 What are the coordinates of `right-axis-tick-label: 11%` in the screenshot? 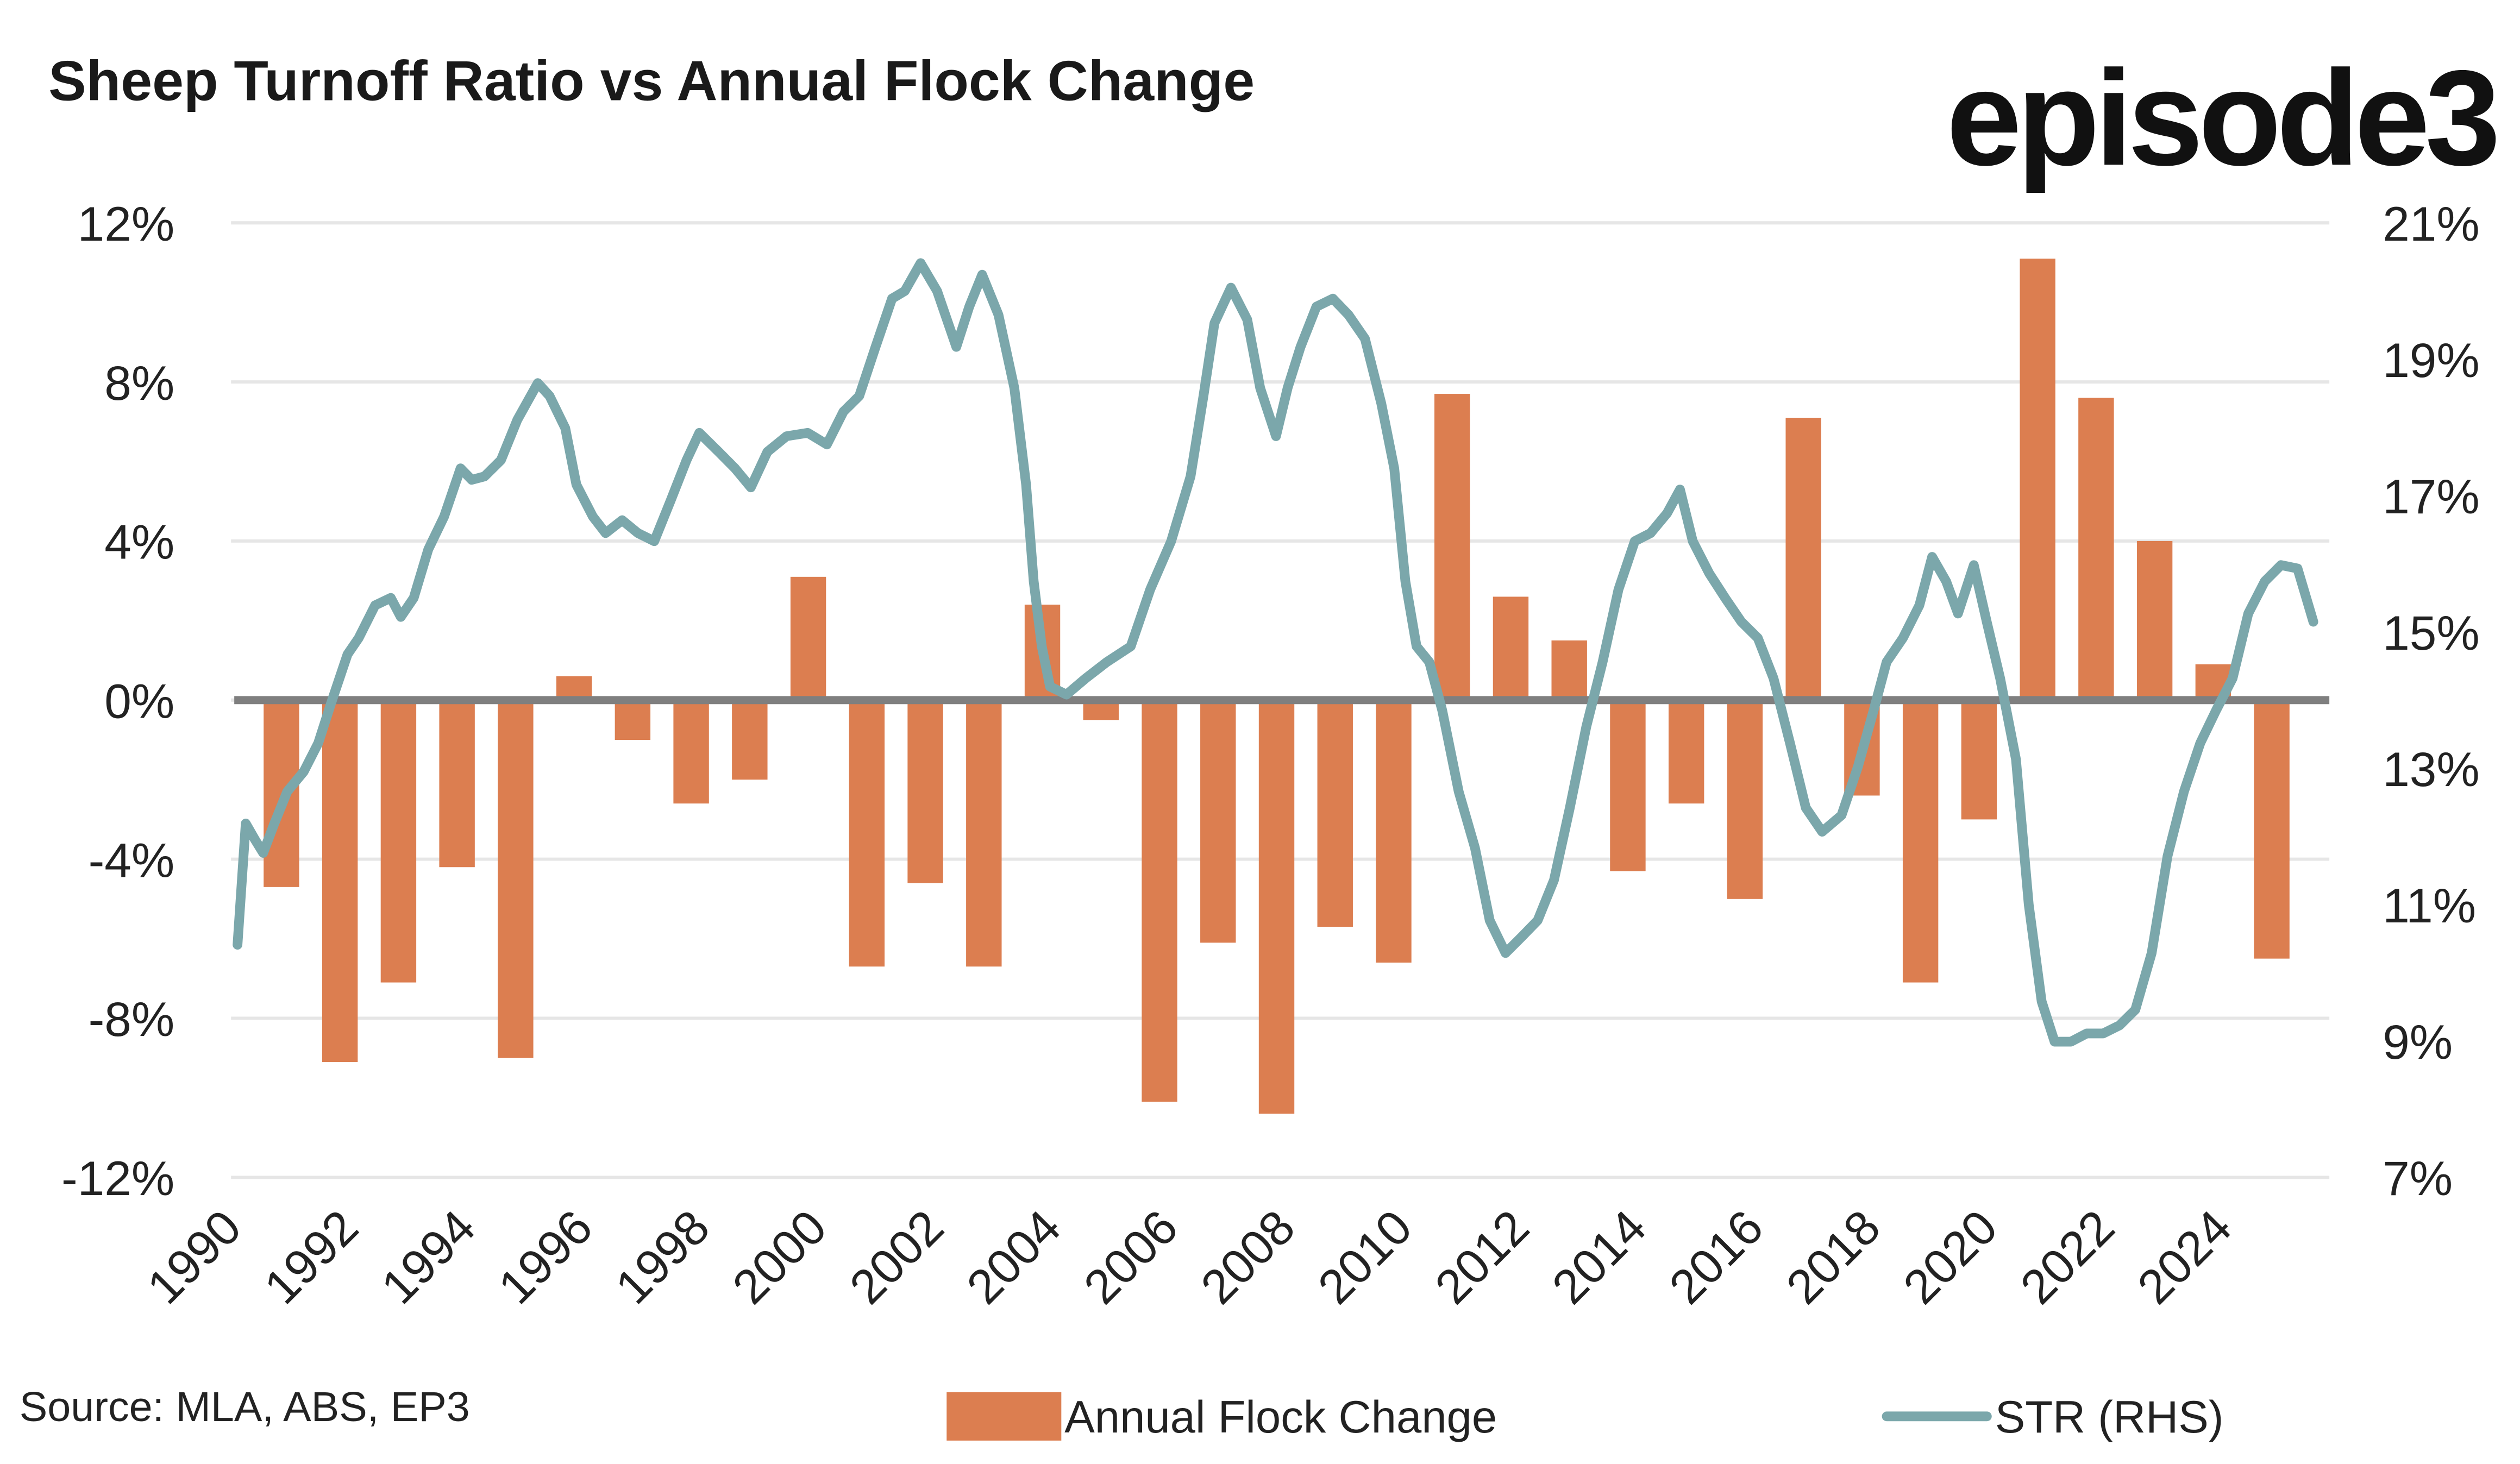 It's located at (2429, 905).